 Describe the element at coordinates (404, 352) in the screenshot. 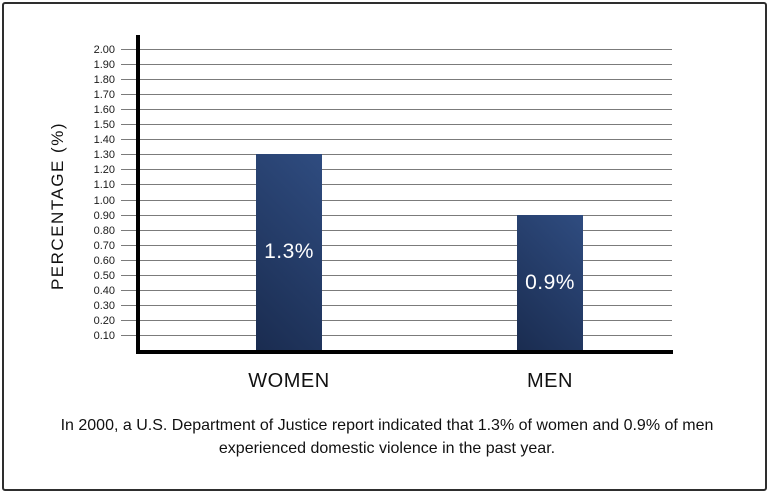

I see `x-axis-line` at that location.